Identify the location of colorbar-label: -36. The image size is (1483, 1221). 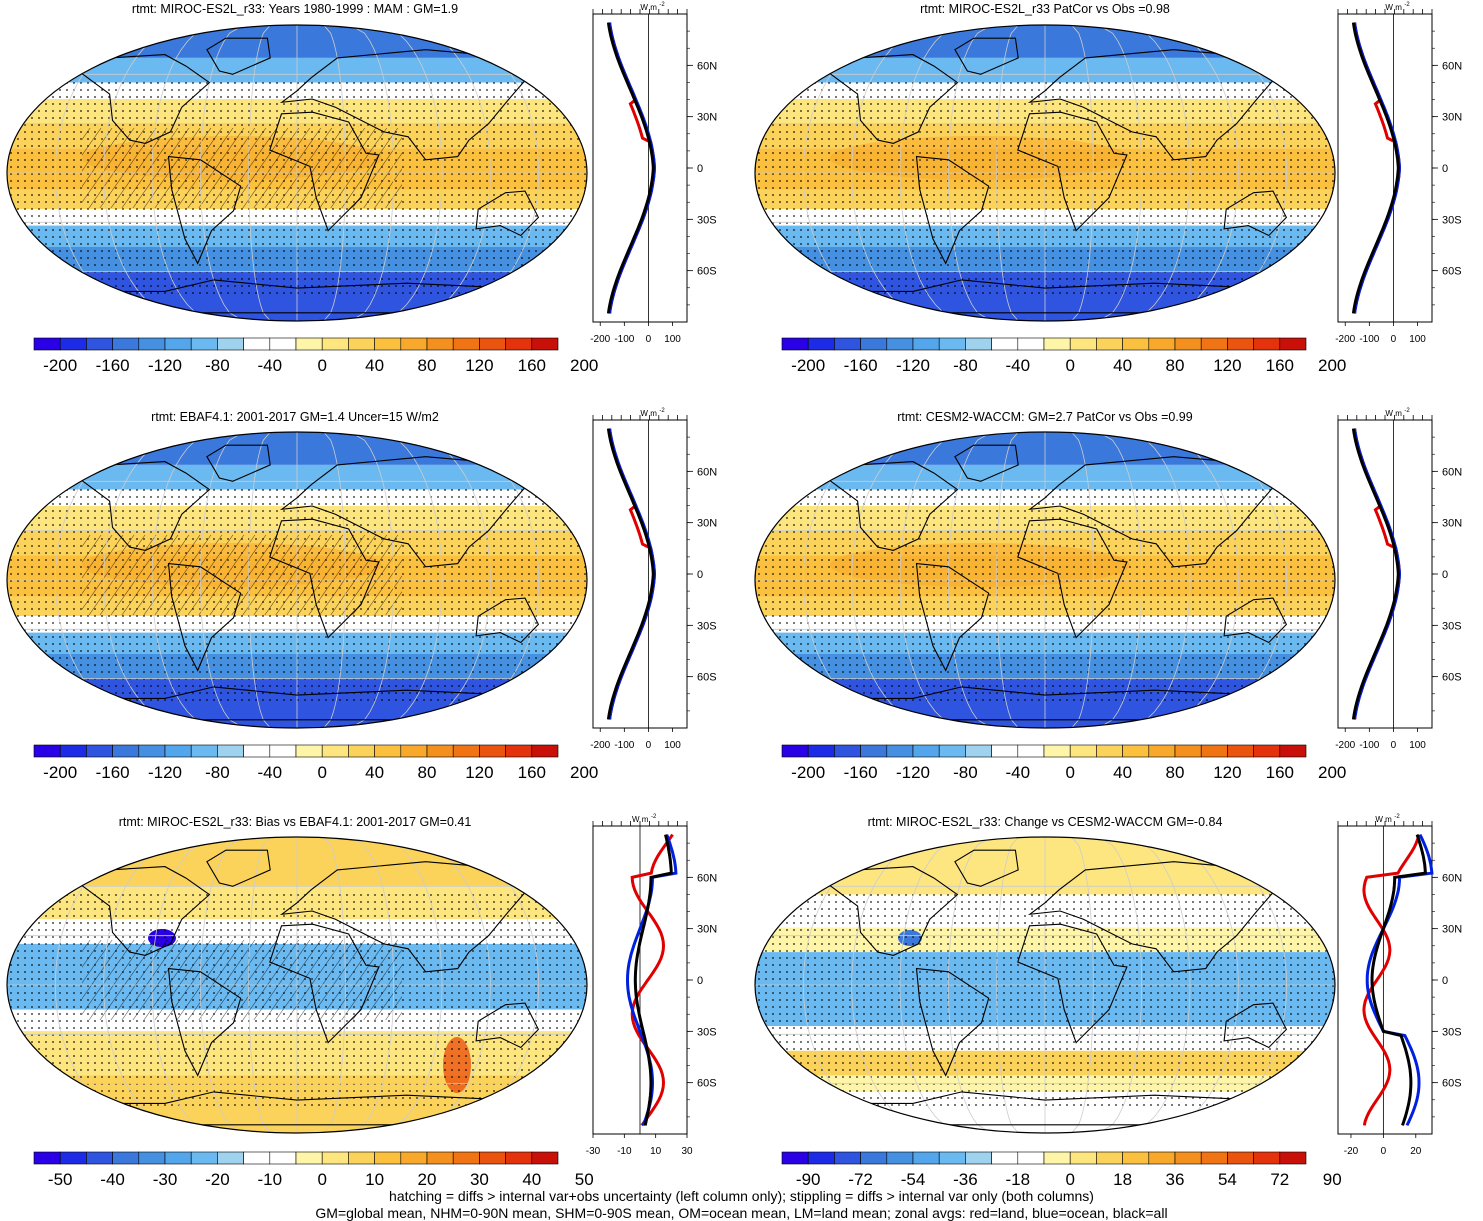
(965, 1179).